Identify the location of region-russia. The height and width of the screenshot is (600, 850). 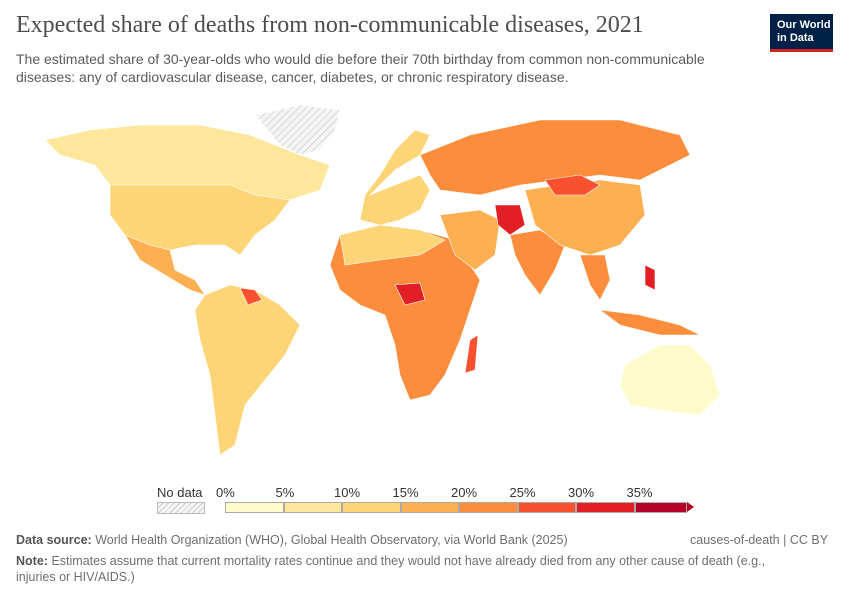
(555, 157).